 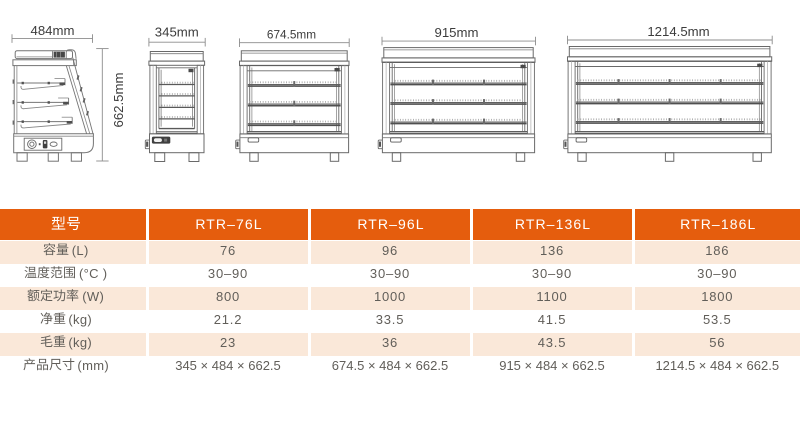 What do you see at coordinates (678, 31) in the screenshot?
I see `svg-text: 1214.5mm` at bounding box center [678, 31].